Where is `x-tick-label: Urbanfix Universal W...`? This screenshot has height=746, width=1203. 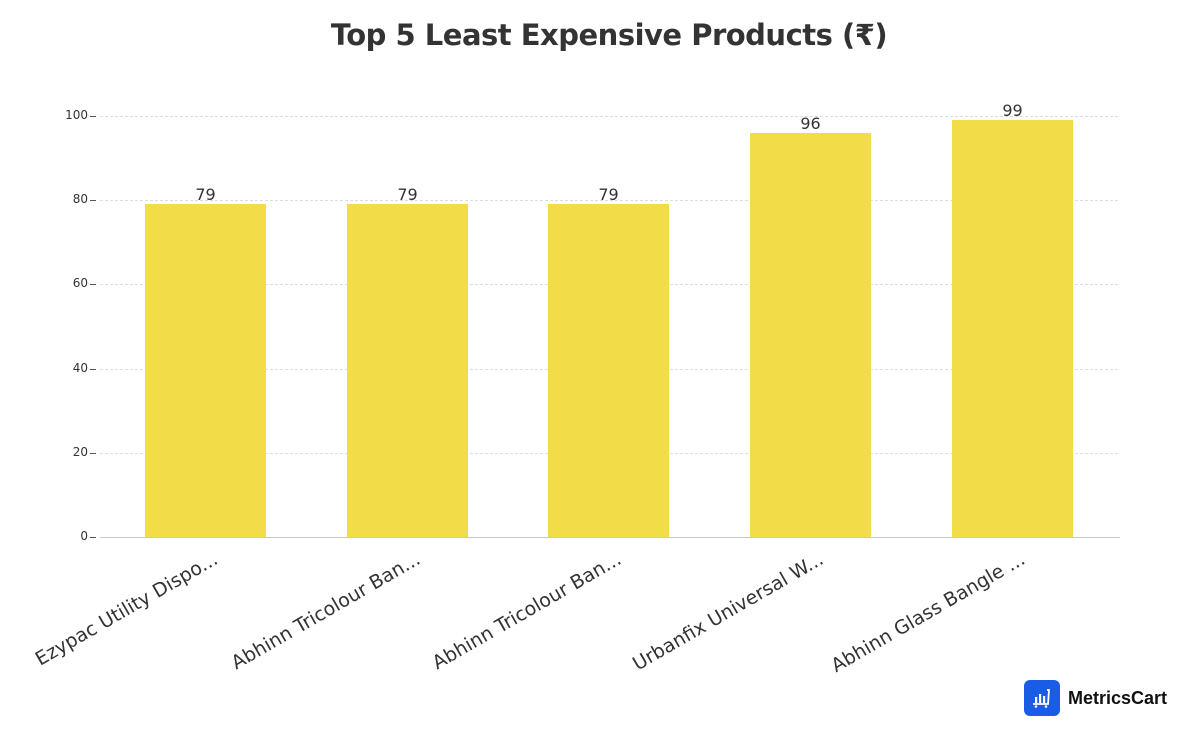
x-tick-label: Urbanfix Universal W... is located at coordinates (727, 612).